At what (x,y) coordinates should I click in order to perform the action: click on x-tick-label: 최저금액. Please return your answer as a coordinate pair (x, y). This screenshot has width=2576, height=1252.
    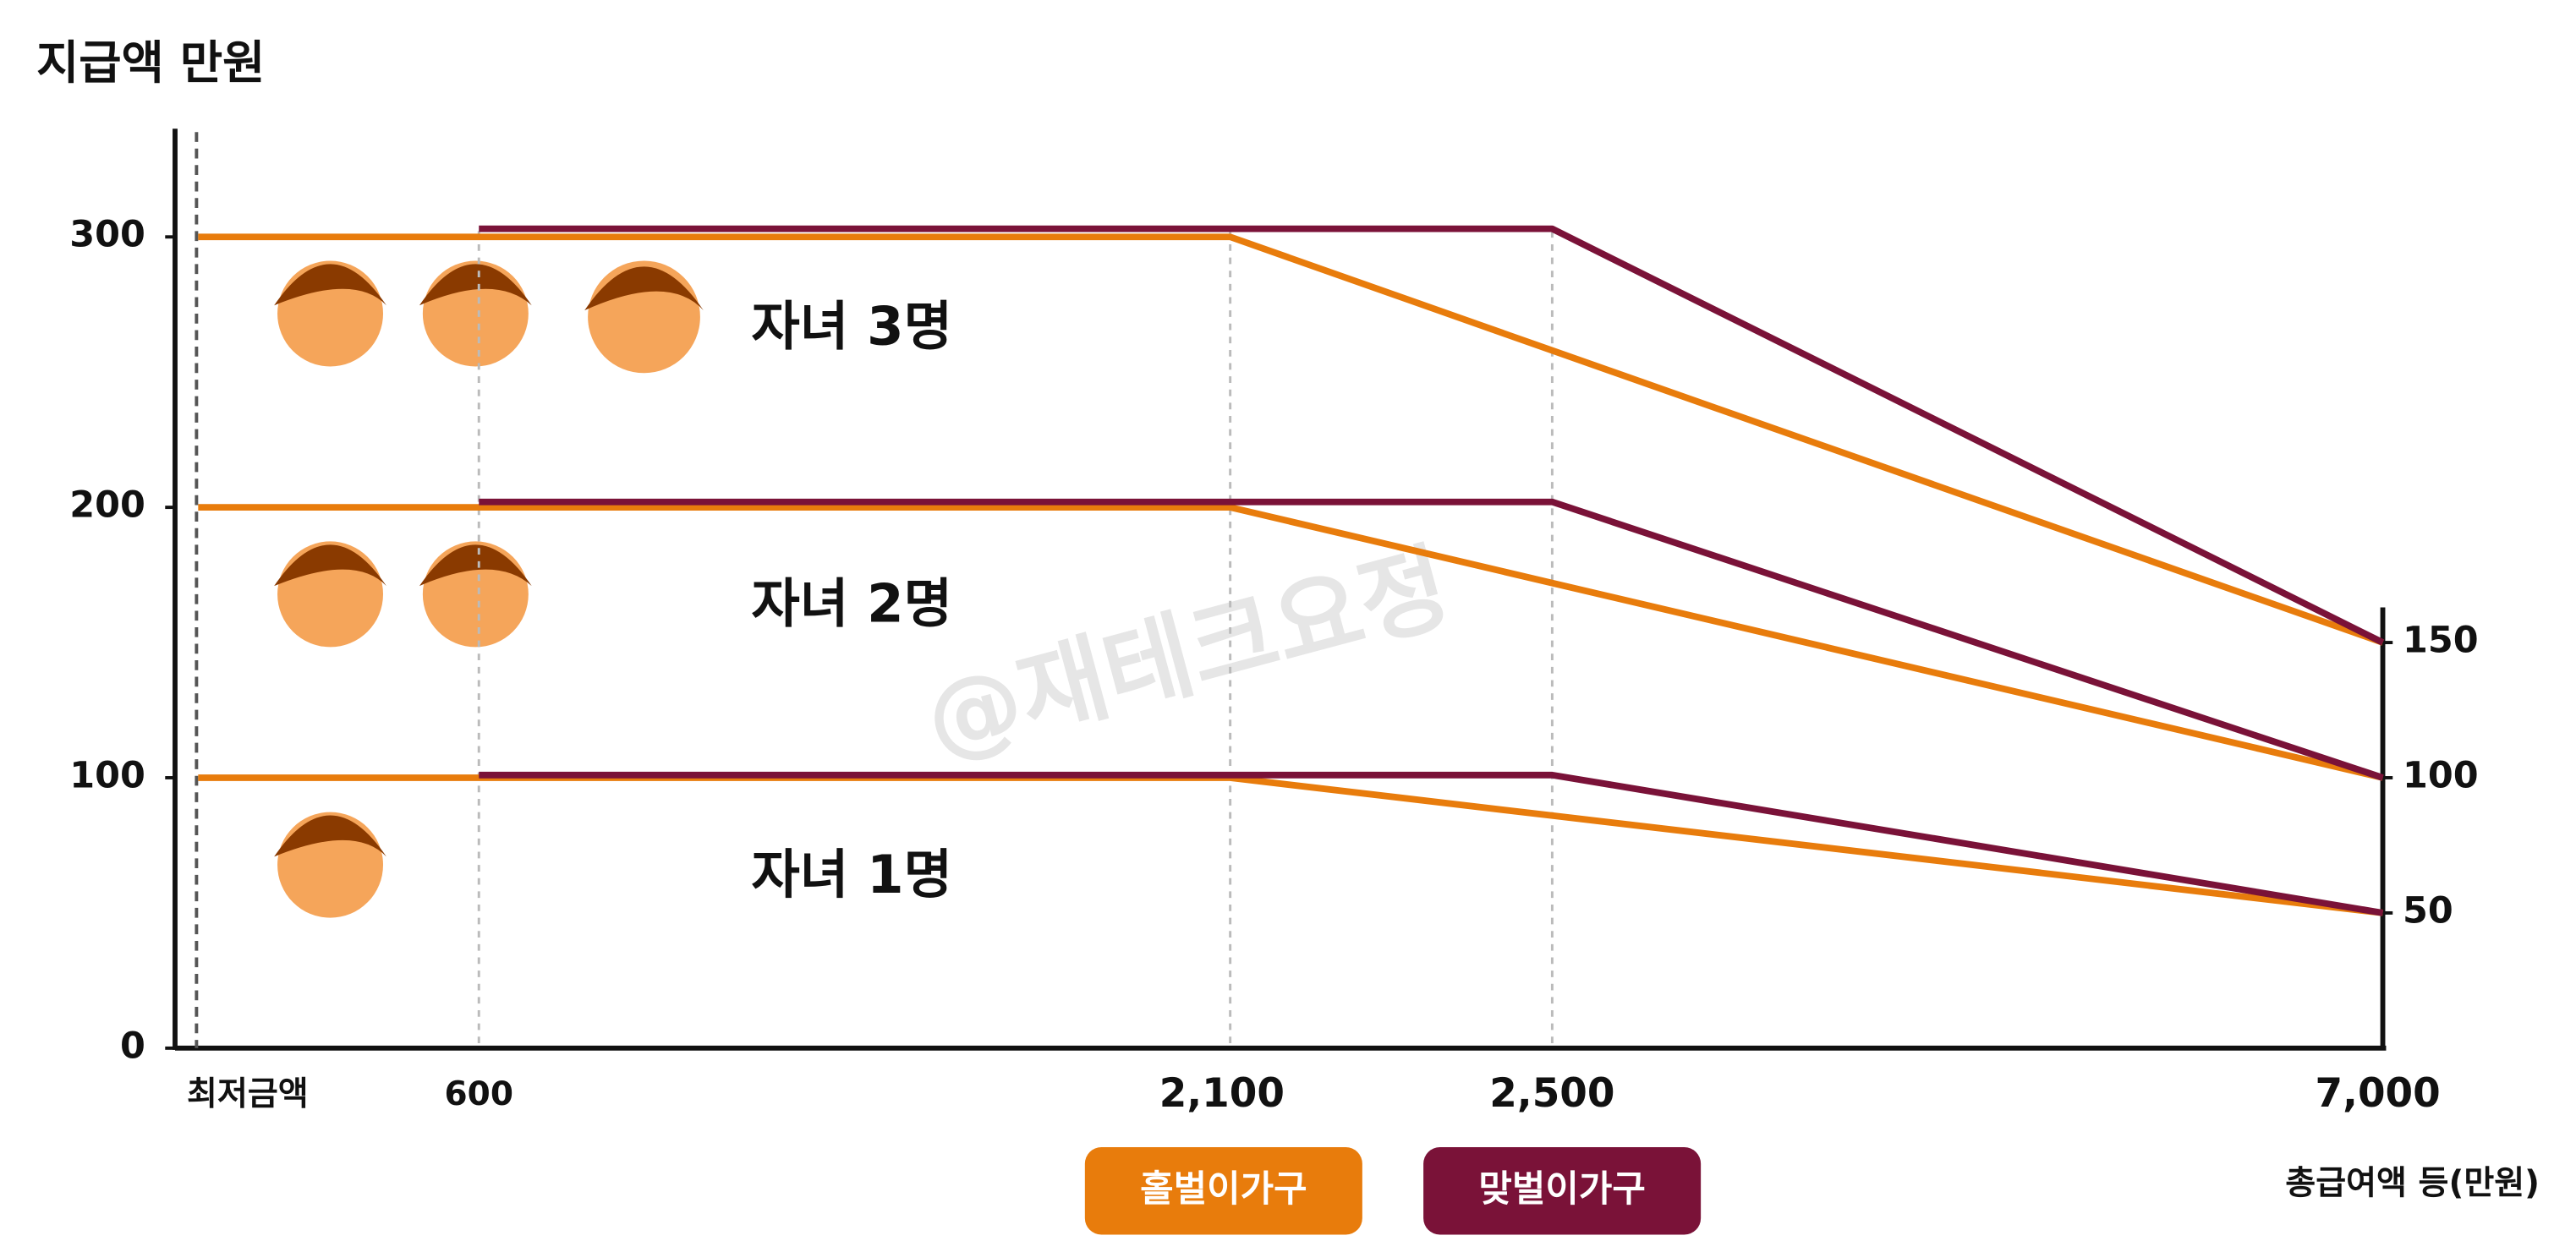
    Looking at the image, I should click on (248, 1094).